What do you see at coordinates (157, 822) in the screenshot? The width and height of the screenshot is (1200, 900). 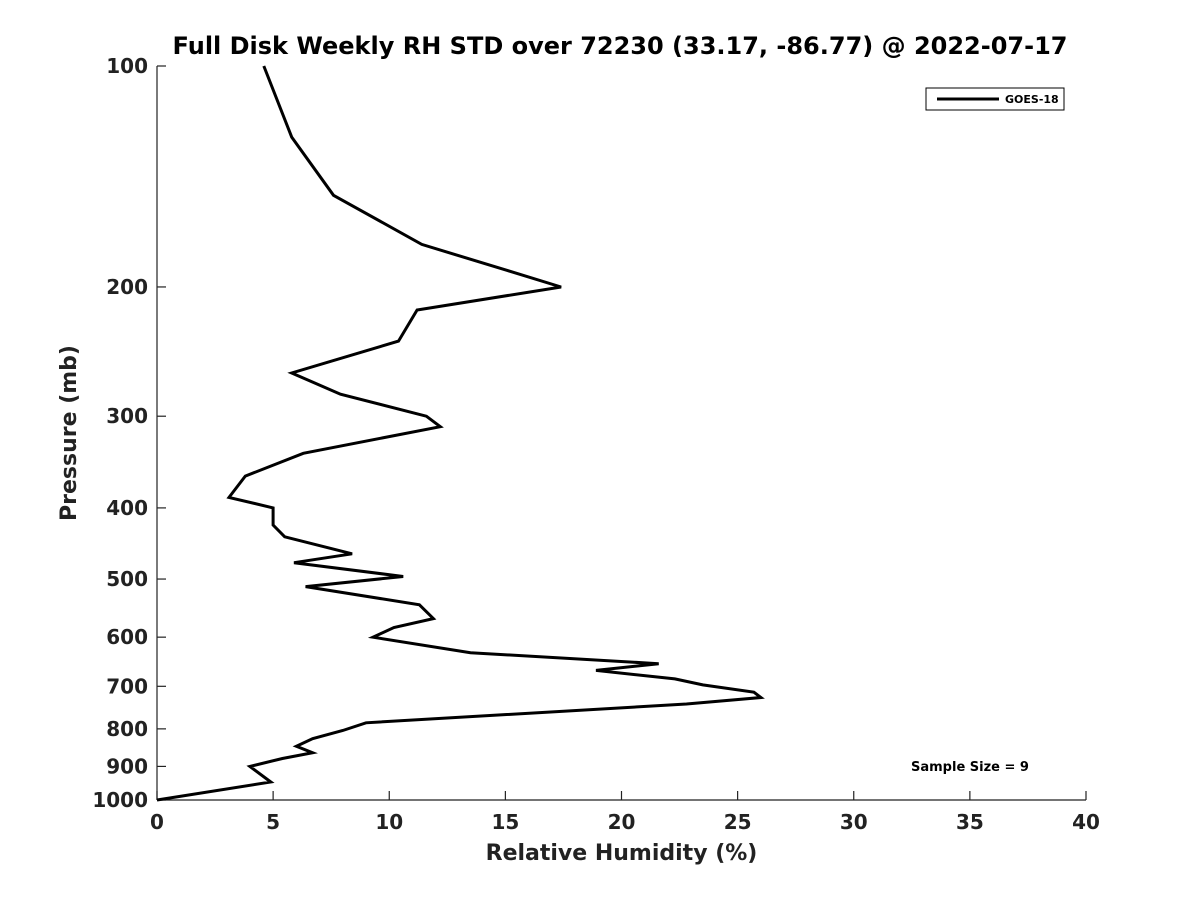 I see `x-tick-label: 0` at bounding box center [157, 822].